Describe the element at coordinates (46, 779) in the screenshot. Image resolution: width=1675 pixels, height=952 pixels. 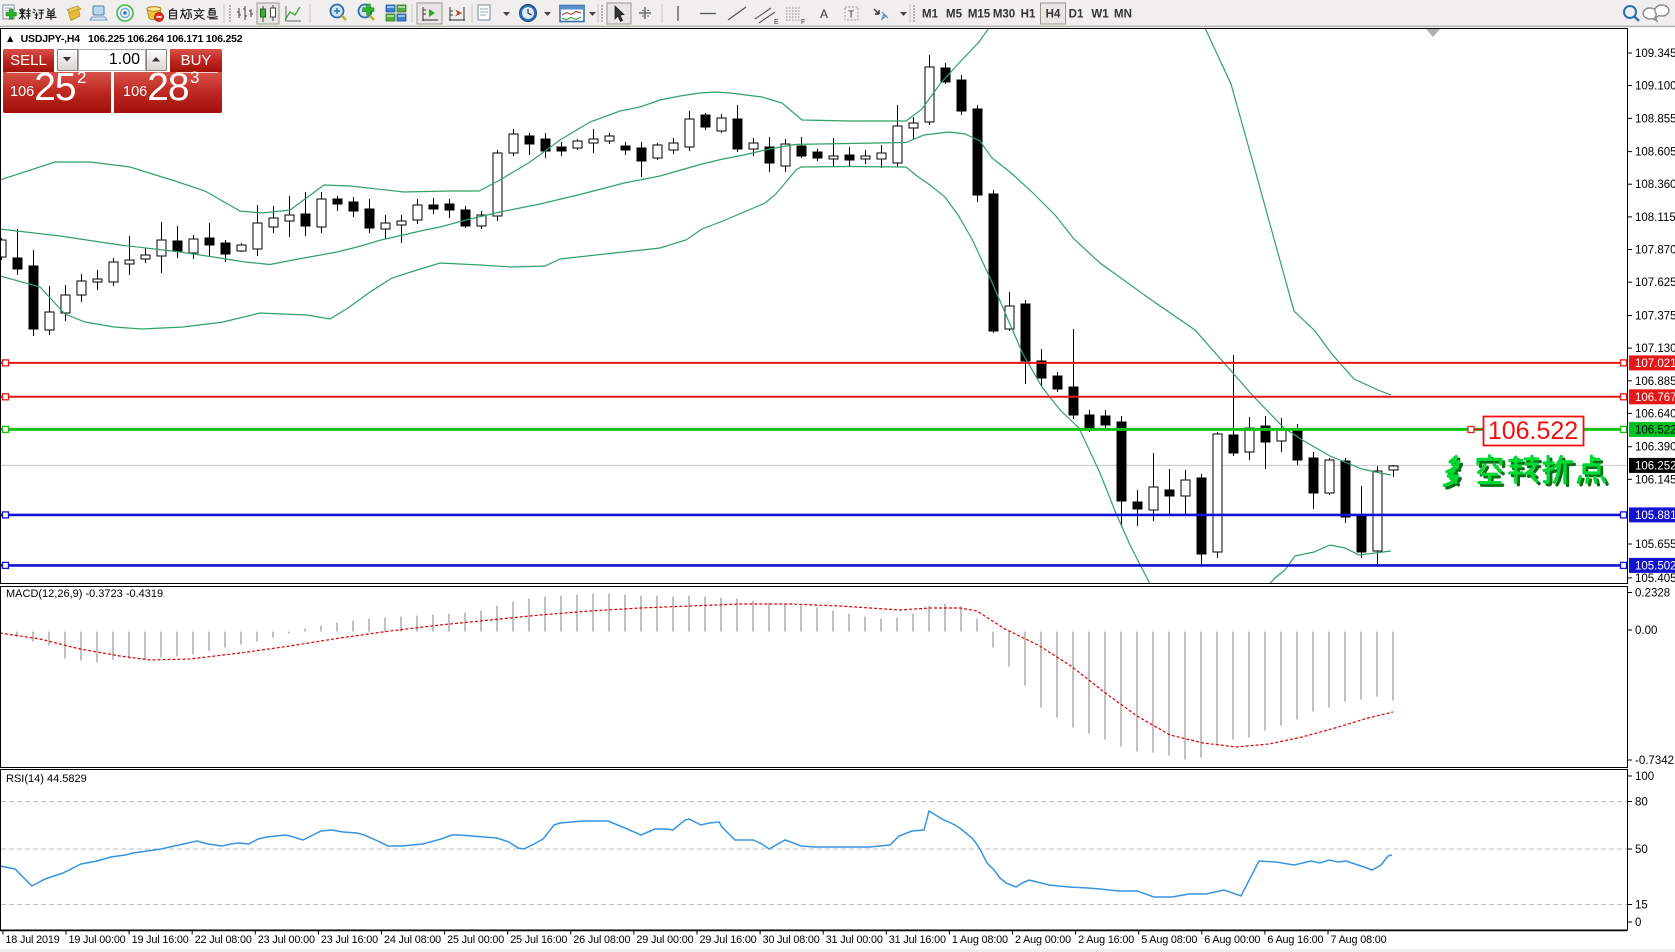
I see `svg-text: RSI(14) 44.5829` at that location.